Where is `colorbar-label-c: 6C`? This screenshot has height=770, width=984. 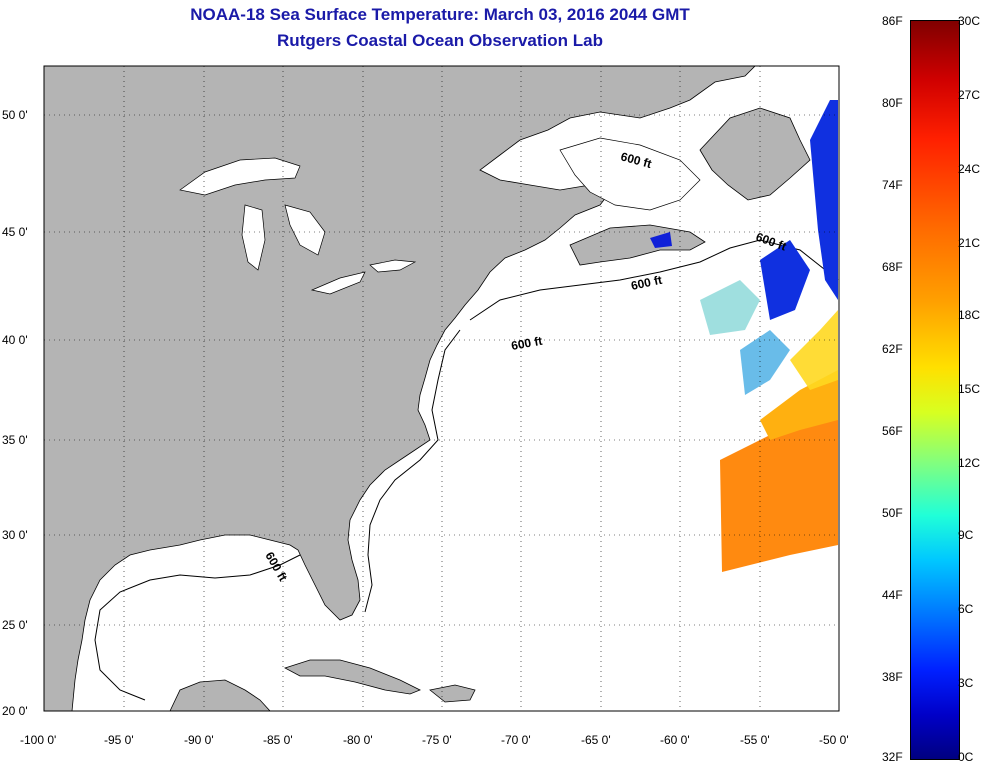 colorbar-label-c: 6C is located at coordinates (966, 609).